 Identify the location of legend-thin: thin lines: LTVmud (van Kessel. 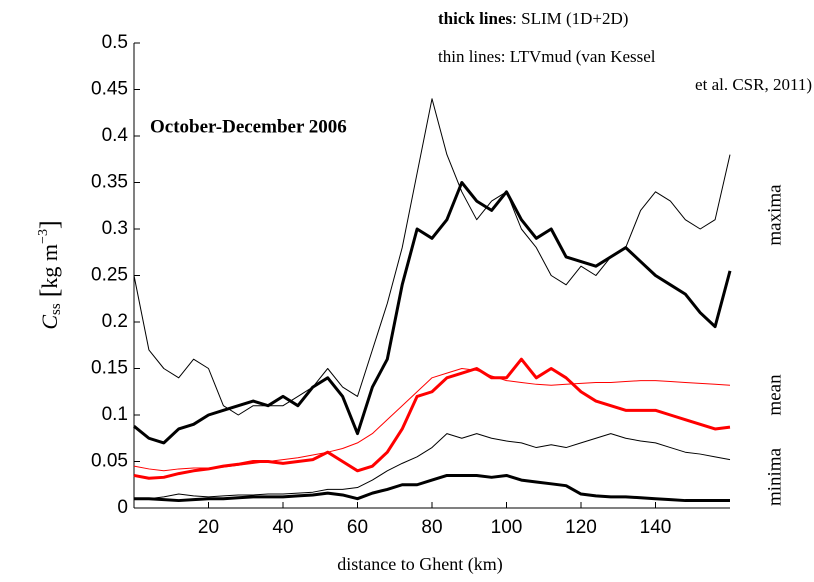
(547, 56).